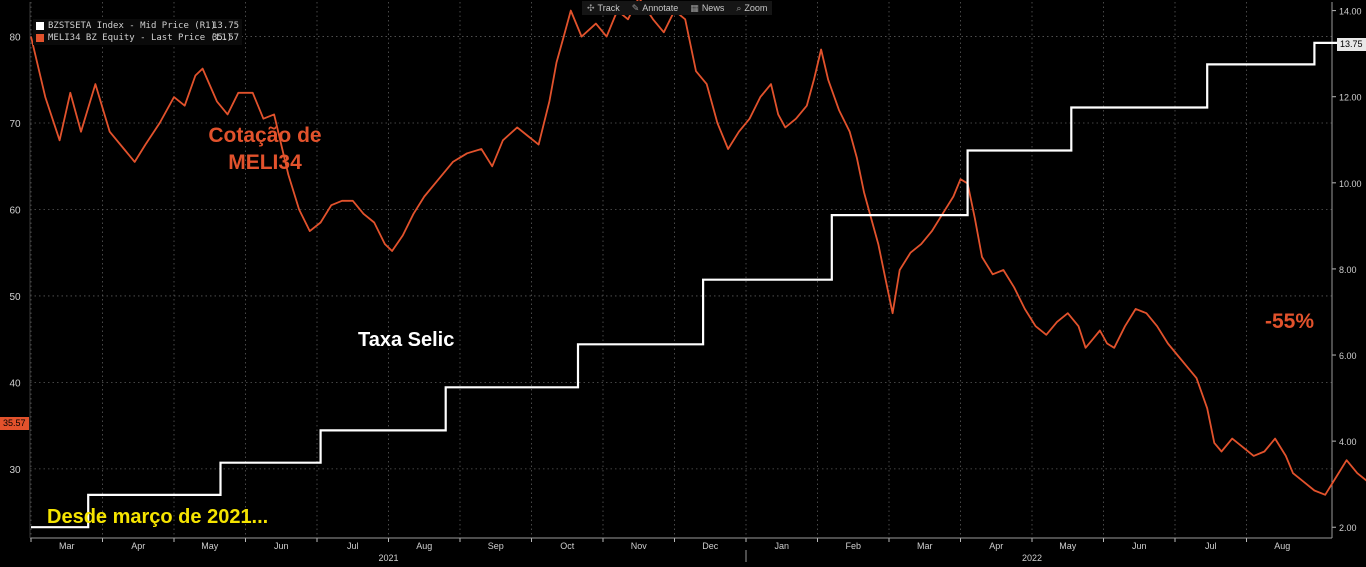 This screenshot has width=1366, height=567. I want to click on pencil-icon: ✎, so click(635, 7).